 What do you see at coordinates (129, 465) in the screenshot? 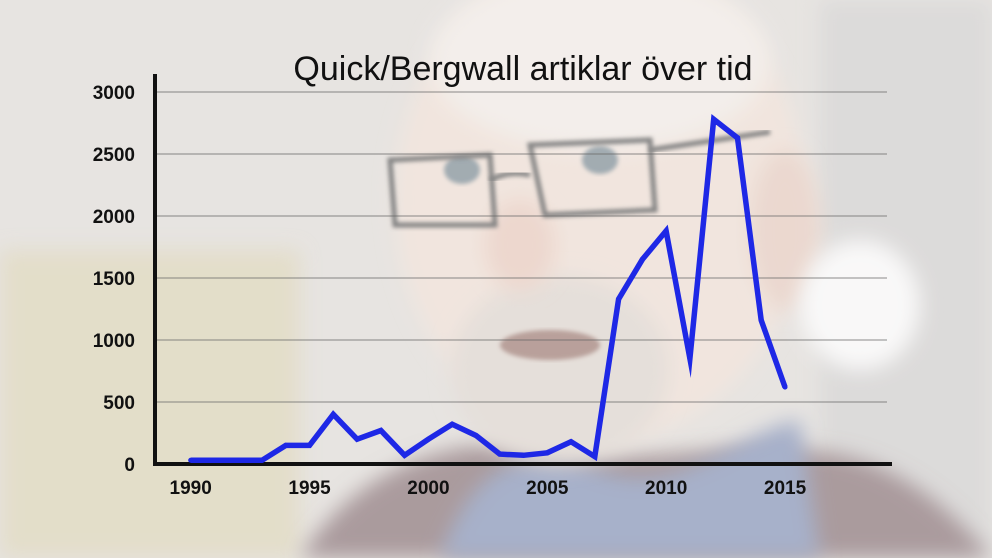
I see `y-tick-label: 0` at bounding box center [129, 465].